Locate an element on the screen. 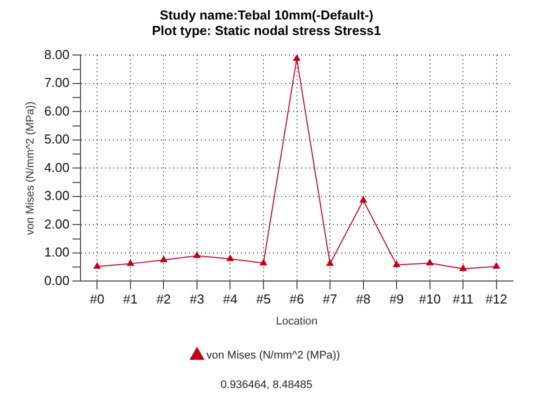 The image size is (533, 401). x-tick-label: #10 is located at coordinates (429, 299).